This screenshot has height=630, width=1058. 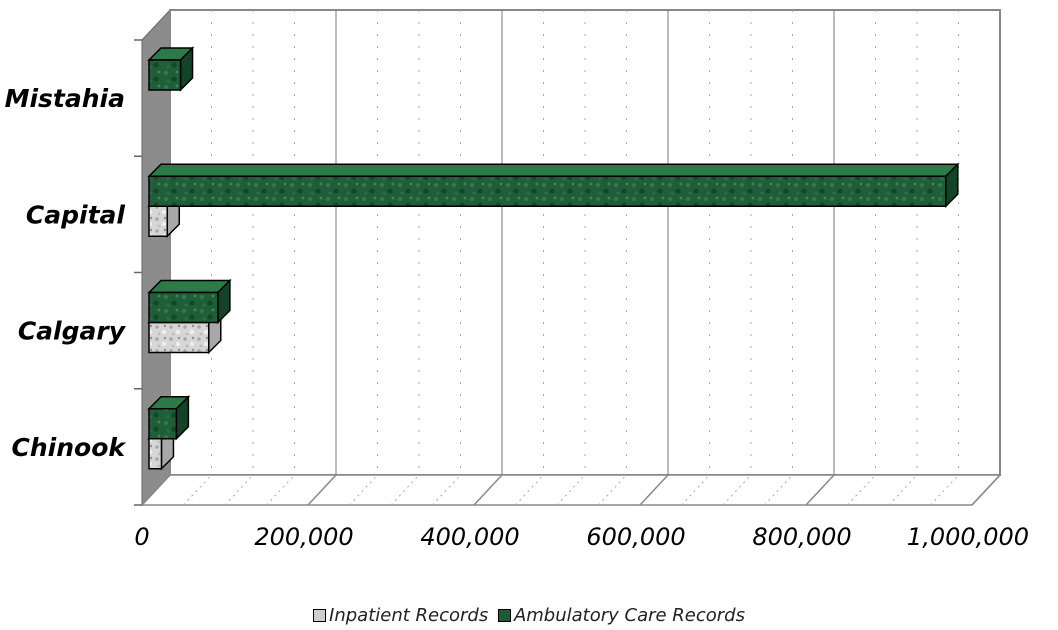 I want to click on inpatient-swatch, so click(x=320, y=615).